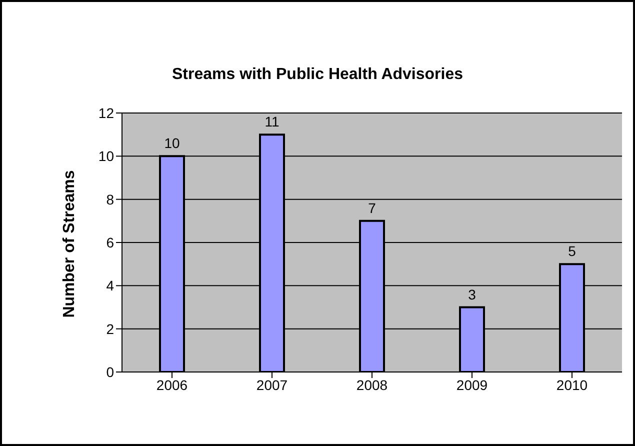 Image resolution: width=635 pixels, height=446 pixels. Describe the element at coordinates (317, 75) in the screenshot. I see `chart-title: Streams with Public Health Advisories` at that location.